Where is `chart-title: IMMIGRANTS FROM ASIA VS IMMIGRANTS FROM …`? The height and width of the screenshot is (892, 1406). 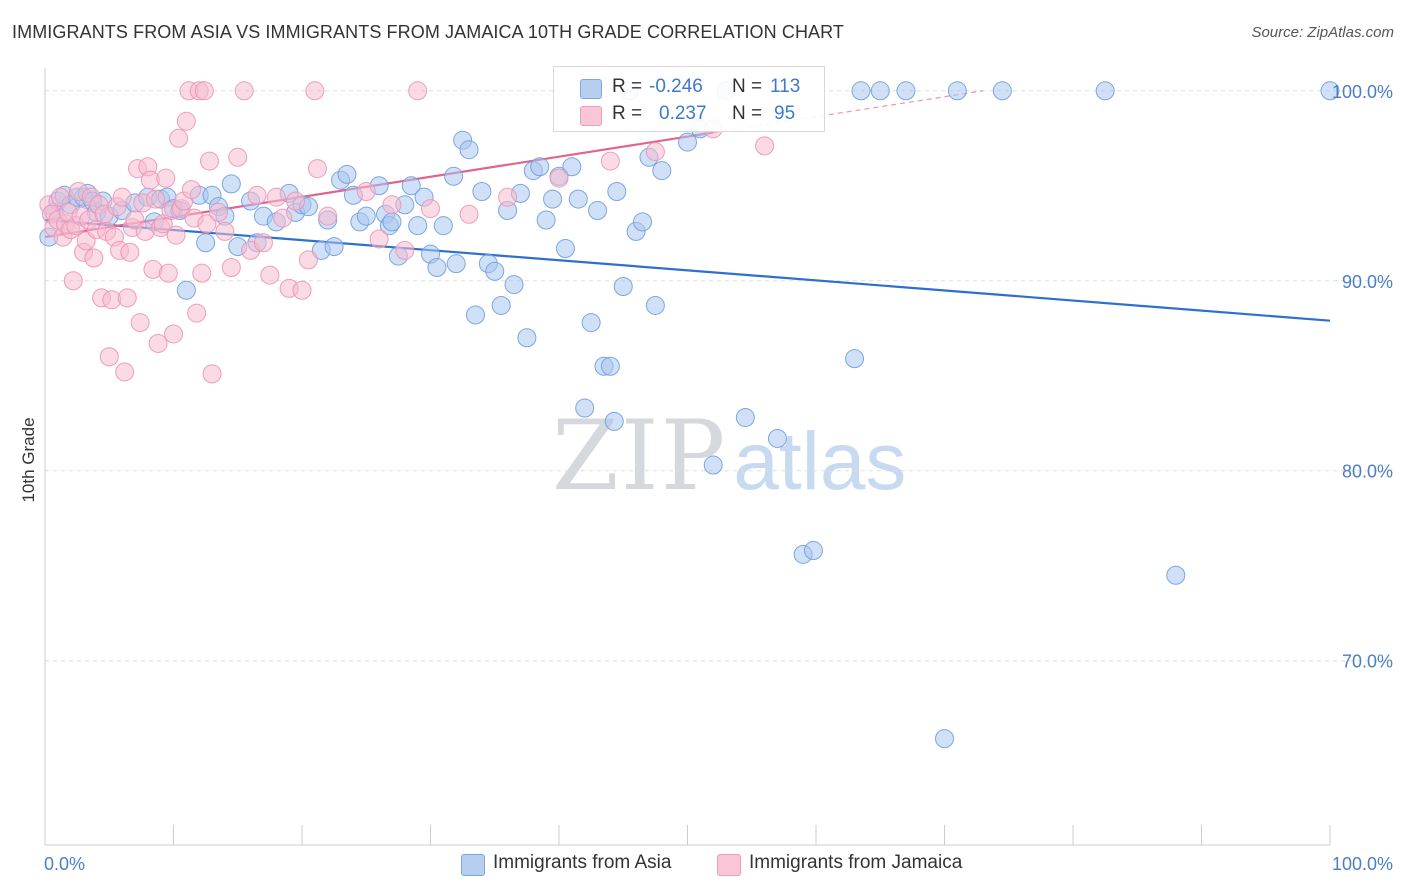 chart-title: IMMIGRANTS FROM ASIA VS IMMIGRANTS FROM … is located at coordinates (428, 32).